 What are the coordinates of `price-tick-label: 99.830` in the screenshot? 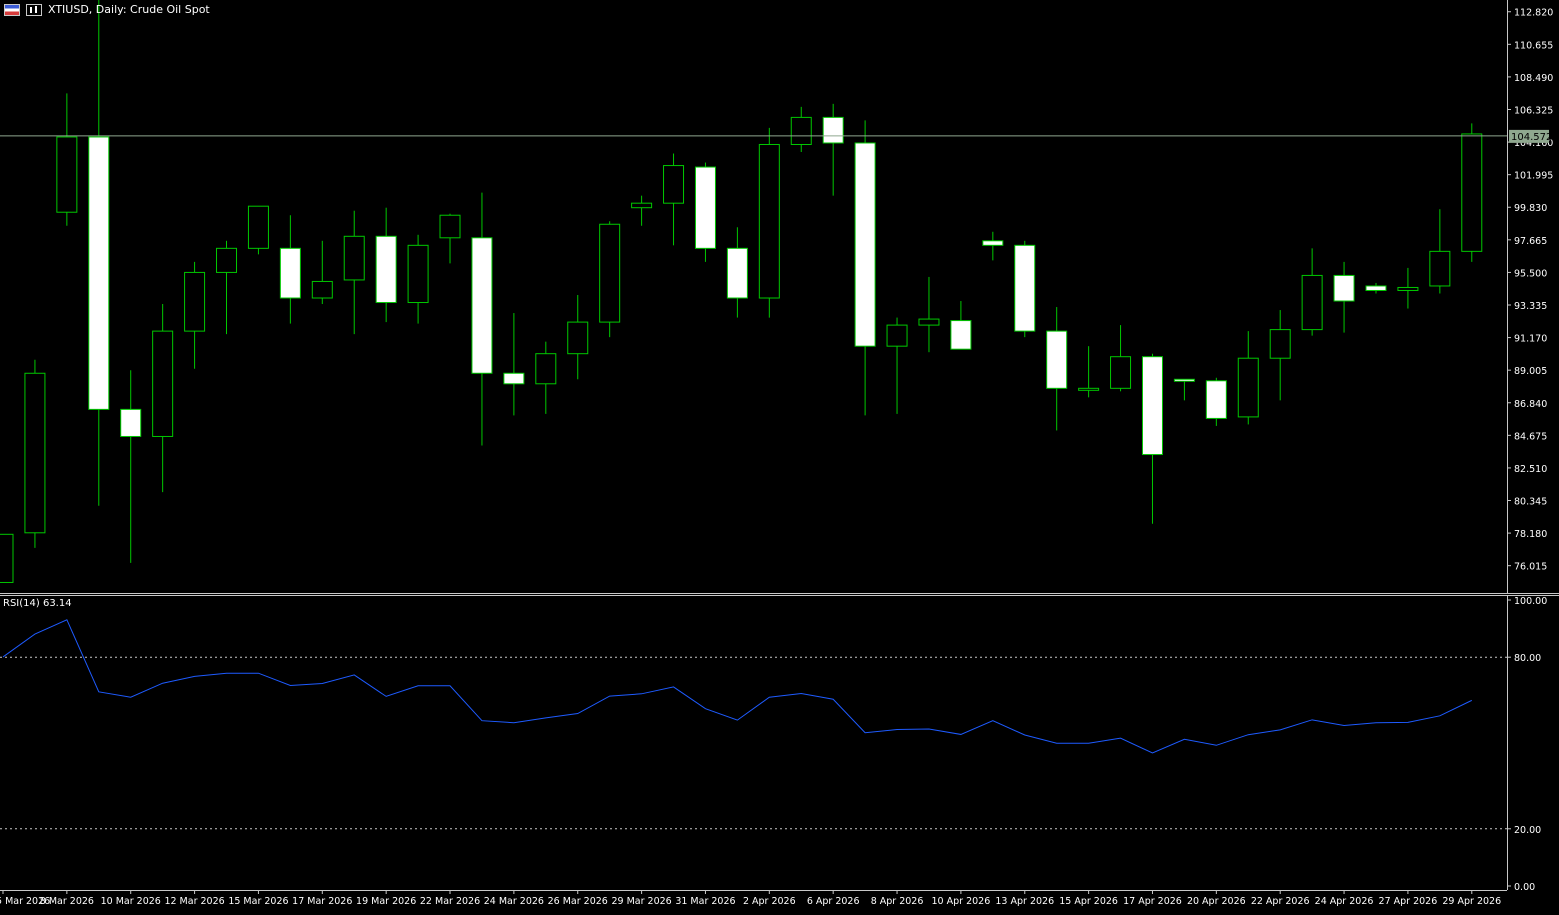 It's located at (1530, 208).